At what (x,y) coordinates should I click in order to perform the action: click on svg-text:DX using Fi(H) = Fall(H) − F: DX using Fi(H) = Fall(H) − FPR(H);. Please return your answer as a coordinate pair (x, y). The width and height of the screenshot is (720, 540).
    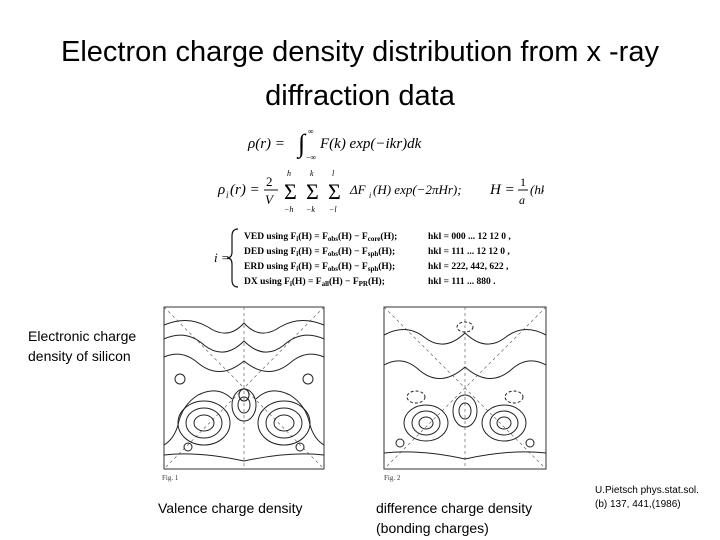
    Looking at the image, I should click on (314, 282).